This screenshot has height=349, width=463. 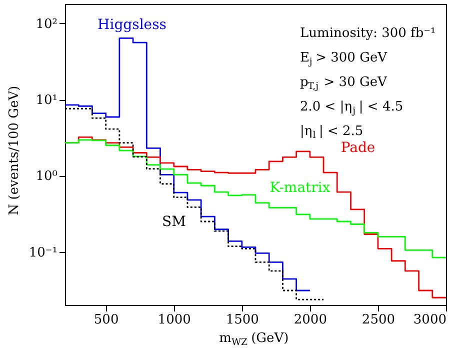 I want to click on annotation: Luminosity: 300 fb⁻¹, so click(x=368, y=33).